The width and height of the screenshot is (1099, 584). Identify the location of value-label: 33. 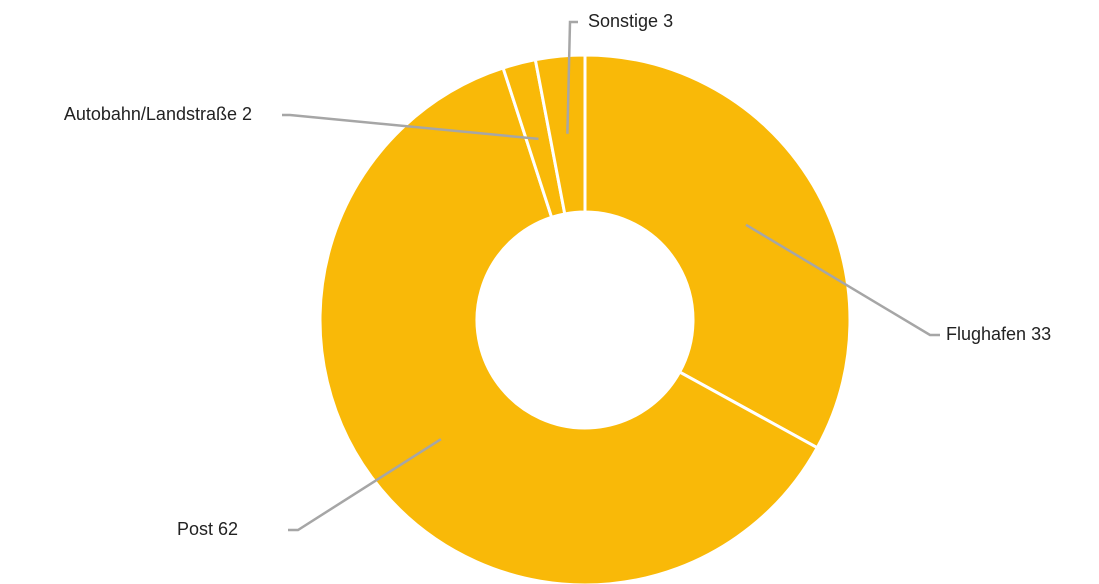
(1041, 334).